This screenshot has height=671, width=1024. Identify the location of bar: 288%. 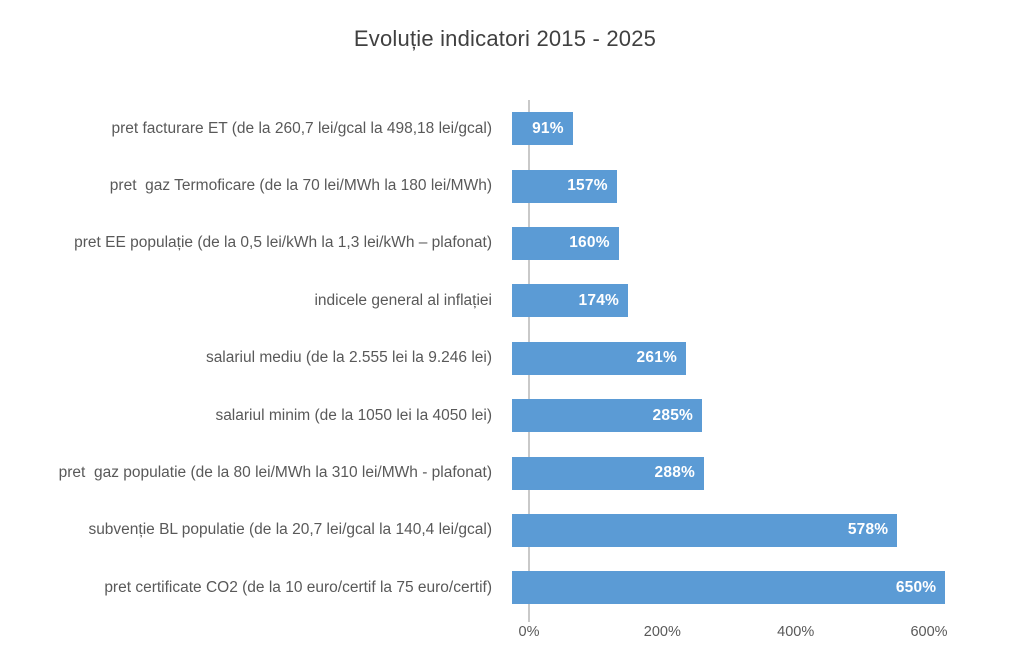
(608, 473).